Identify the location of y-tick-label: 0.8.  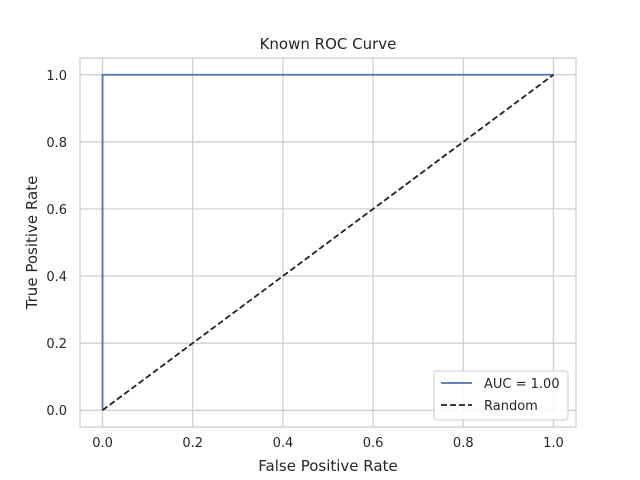
(56, 143).